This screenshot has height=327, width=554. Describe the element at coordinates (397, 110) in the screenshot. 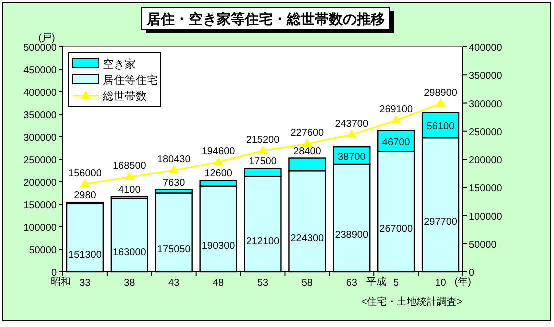

I see `data-label: 269100` at that location.